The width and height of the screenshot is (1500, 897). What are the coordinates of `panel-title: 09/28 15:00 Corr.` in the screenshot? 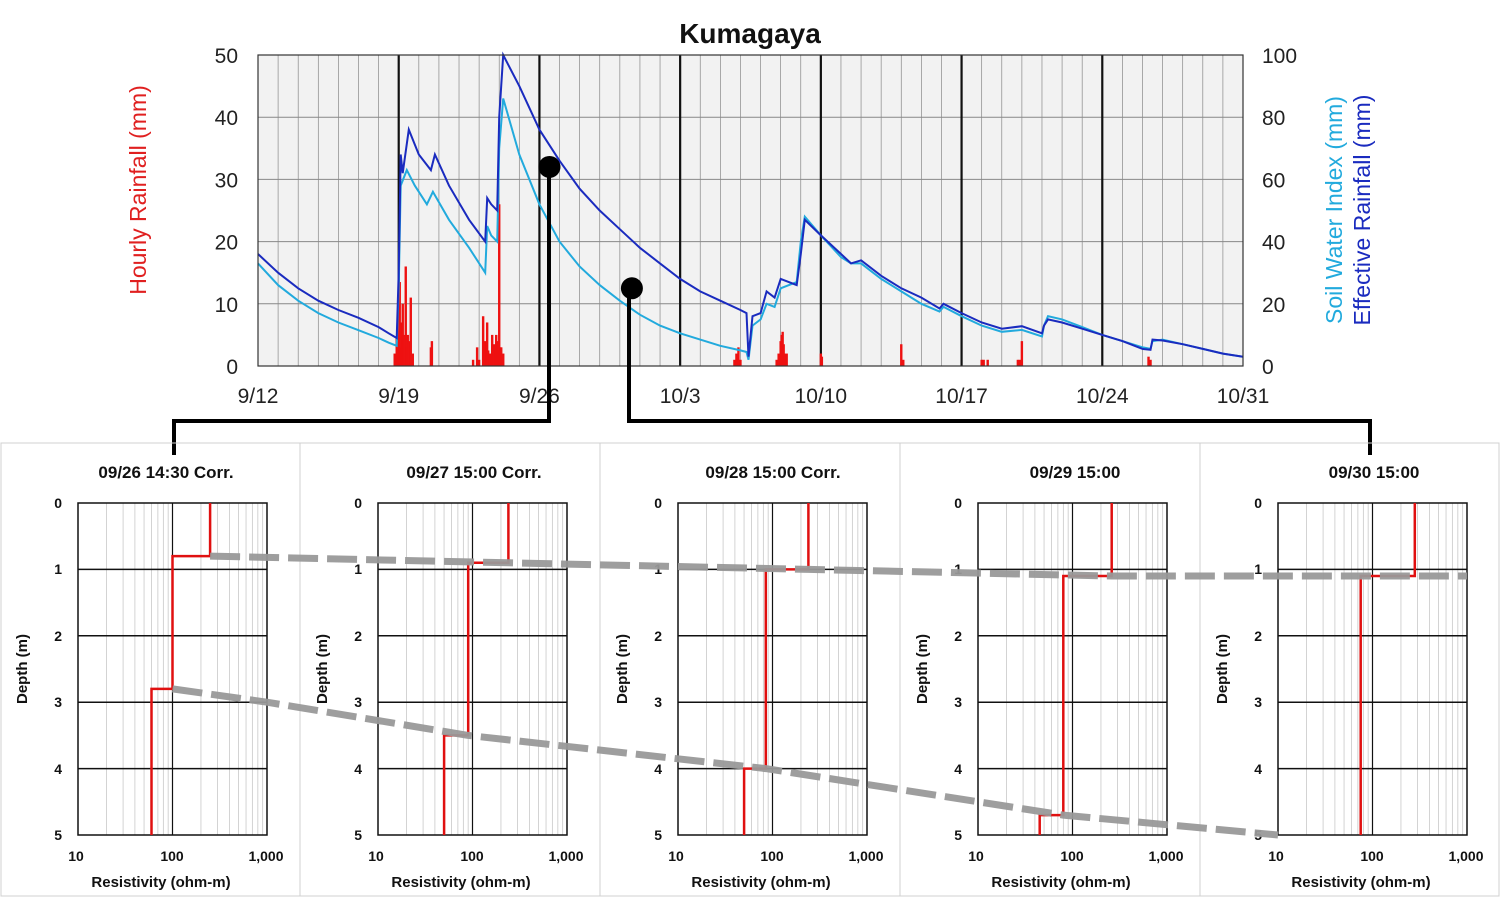 It's located at (772, 472).